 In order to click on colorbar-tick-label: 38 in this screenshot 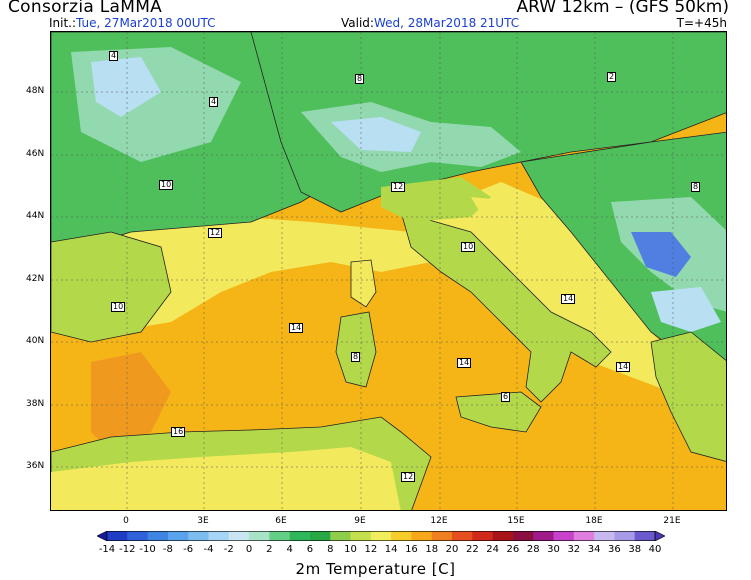, I will do `click(635, 549)`.